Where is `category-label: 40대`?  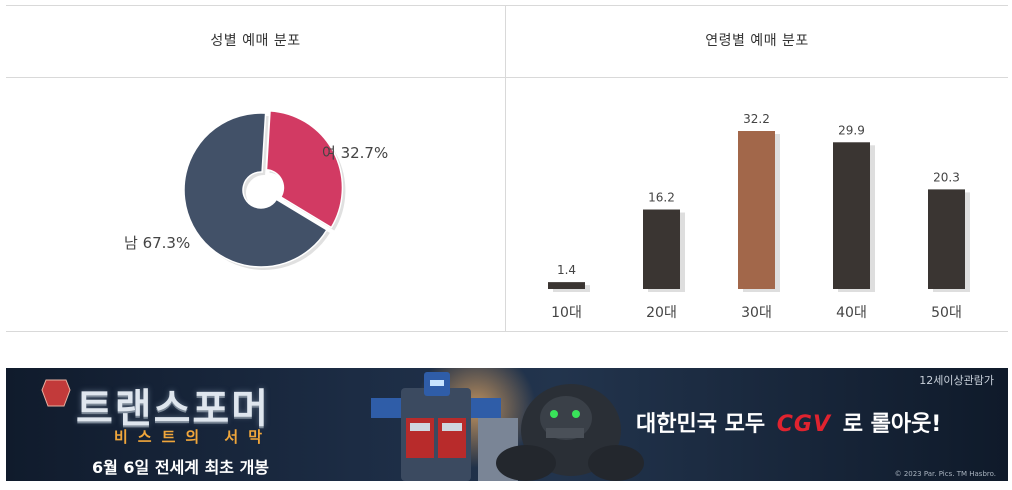
category-label: 40대 is located at coordinates (851, 313).